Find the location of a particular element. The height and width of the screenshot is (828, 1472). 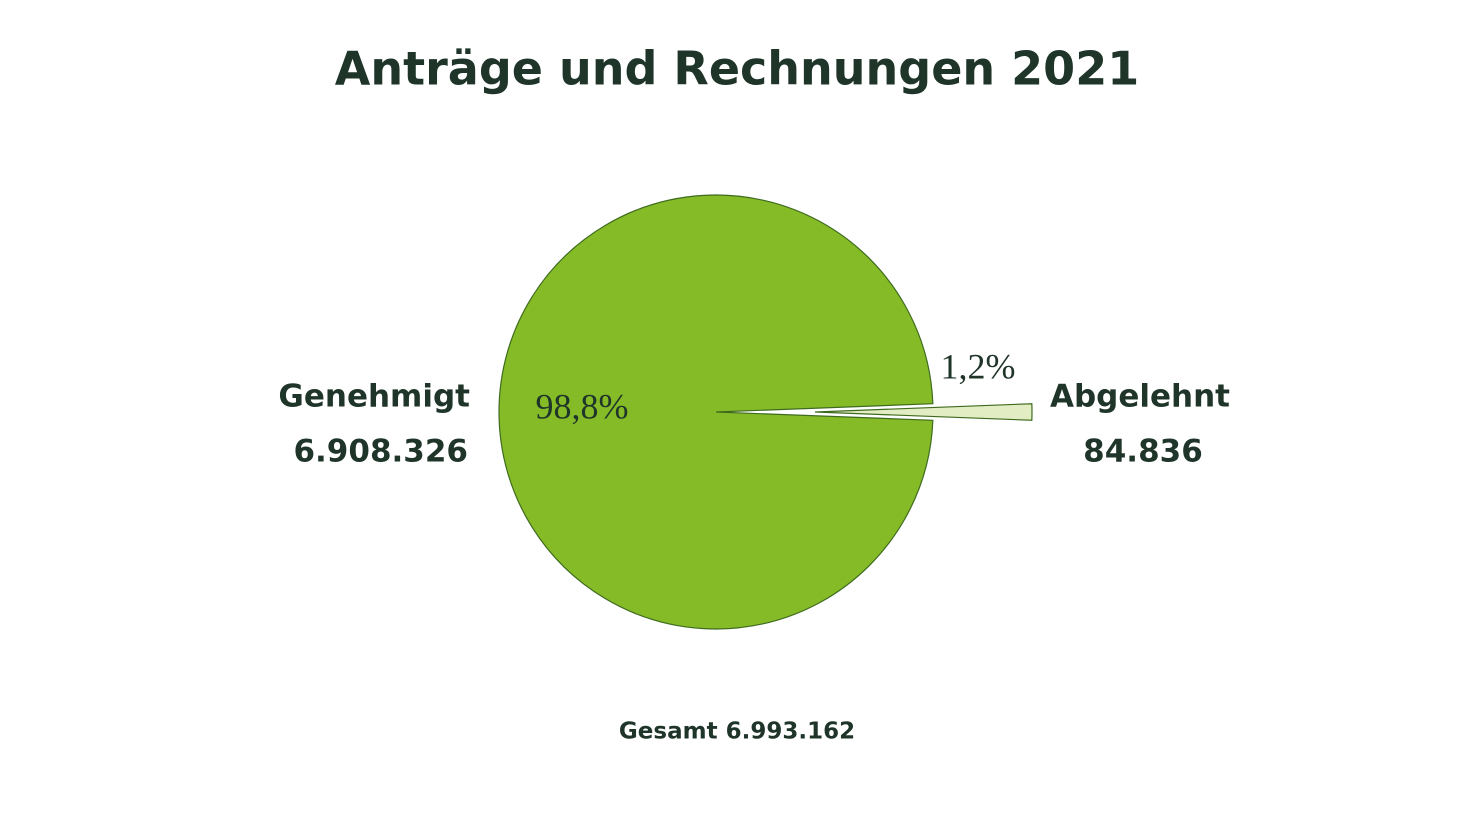

category-label: Genehmigt is located at coordinates (374, 397).